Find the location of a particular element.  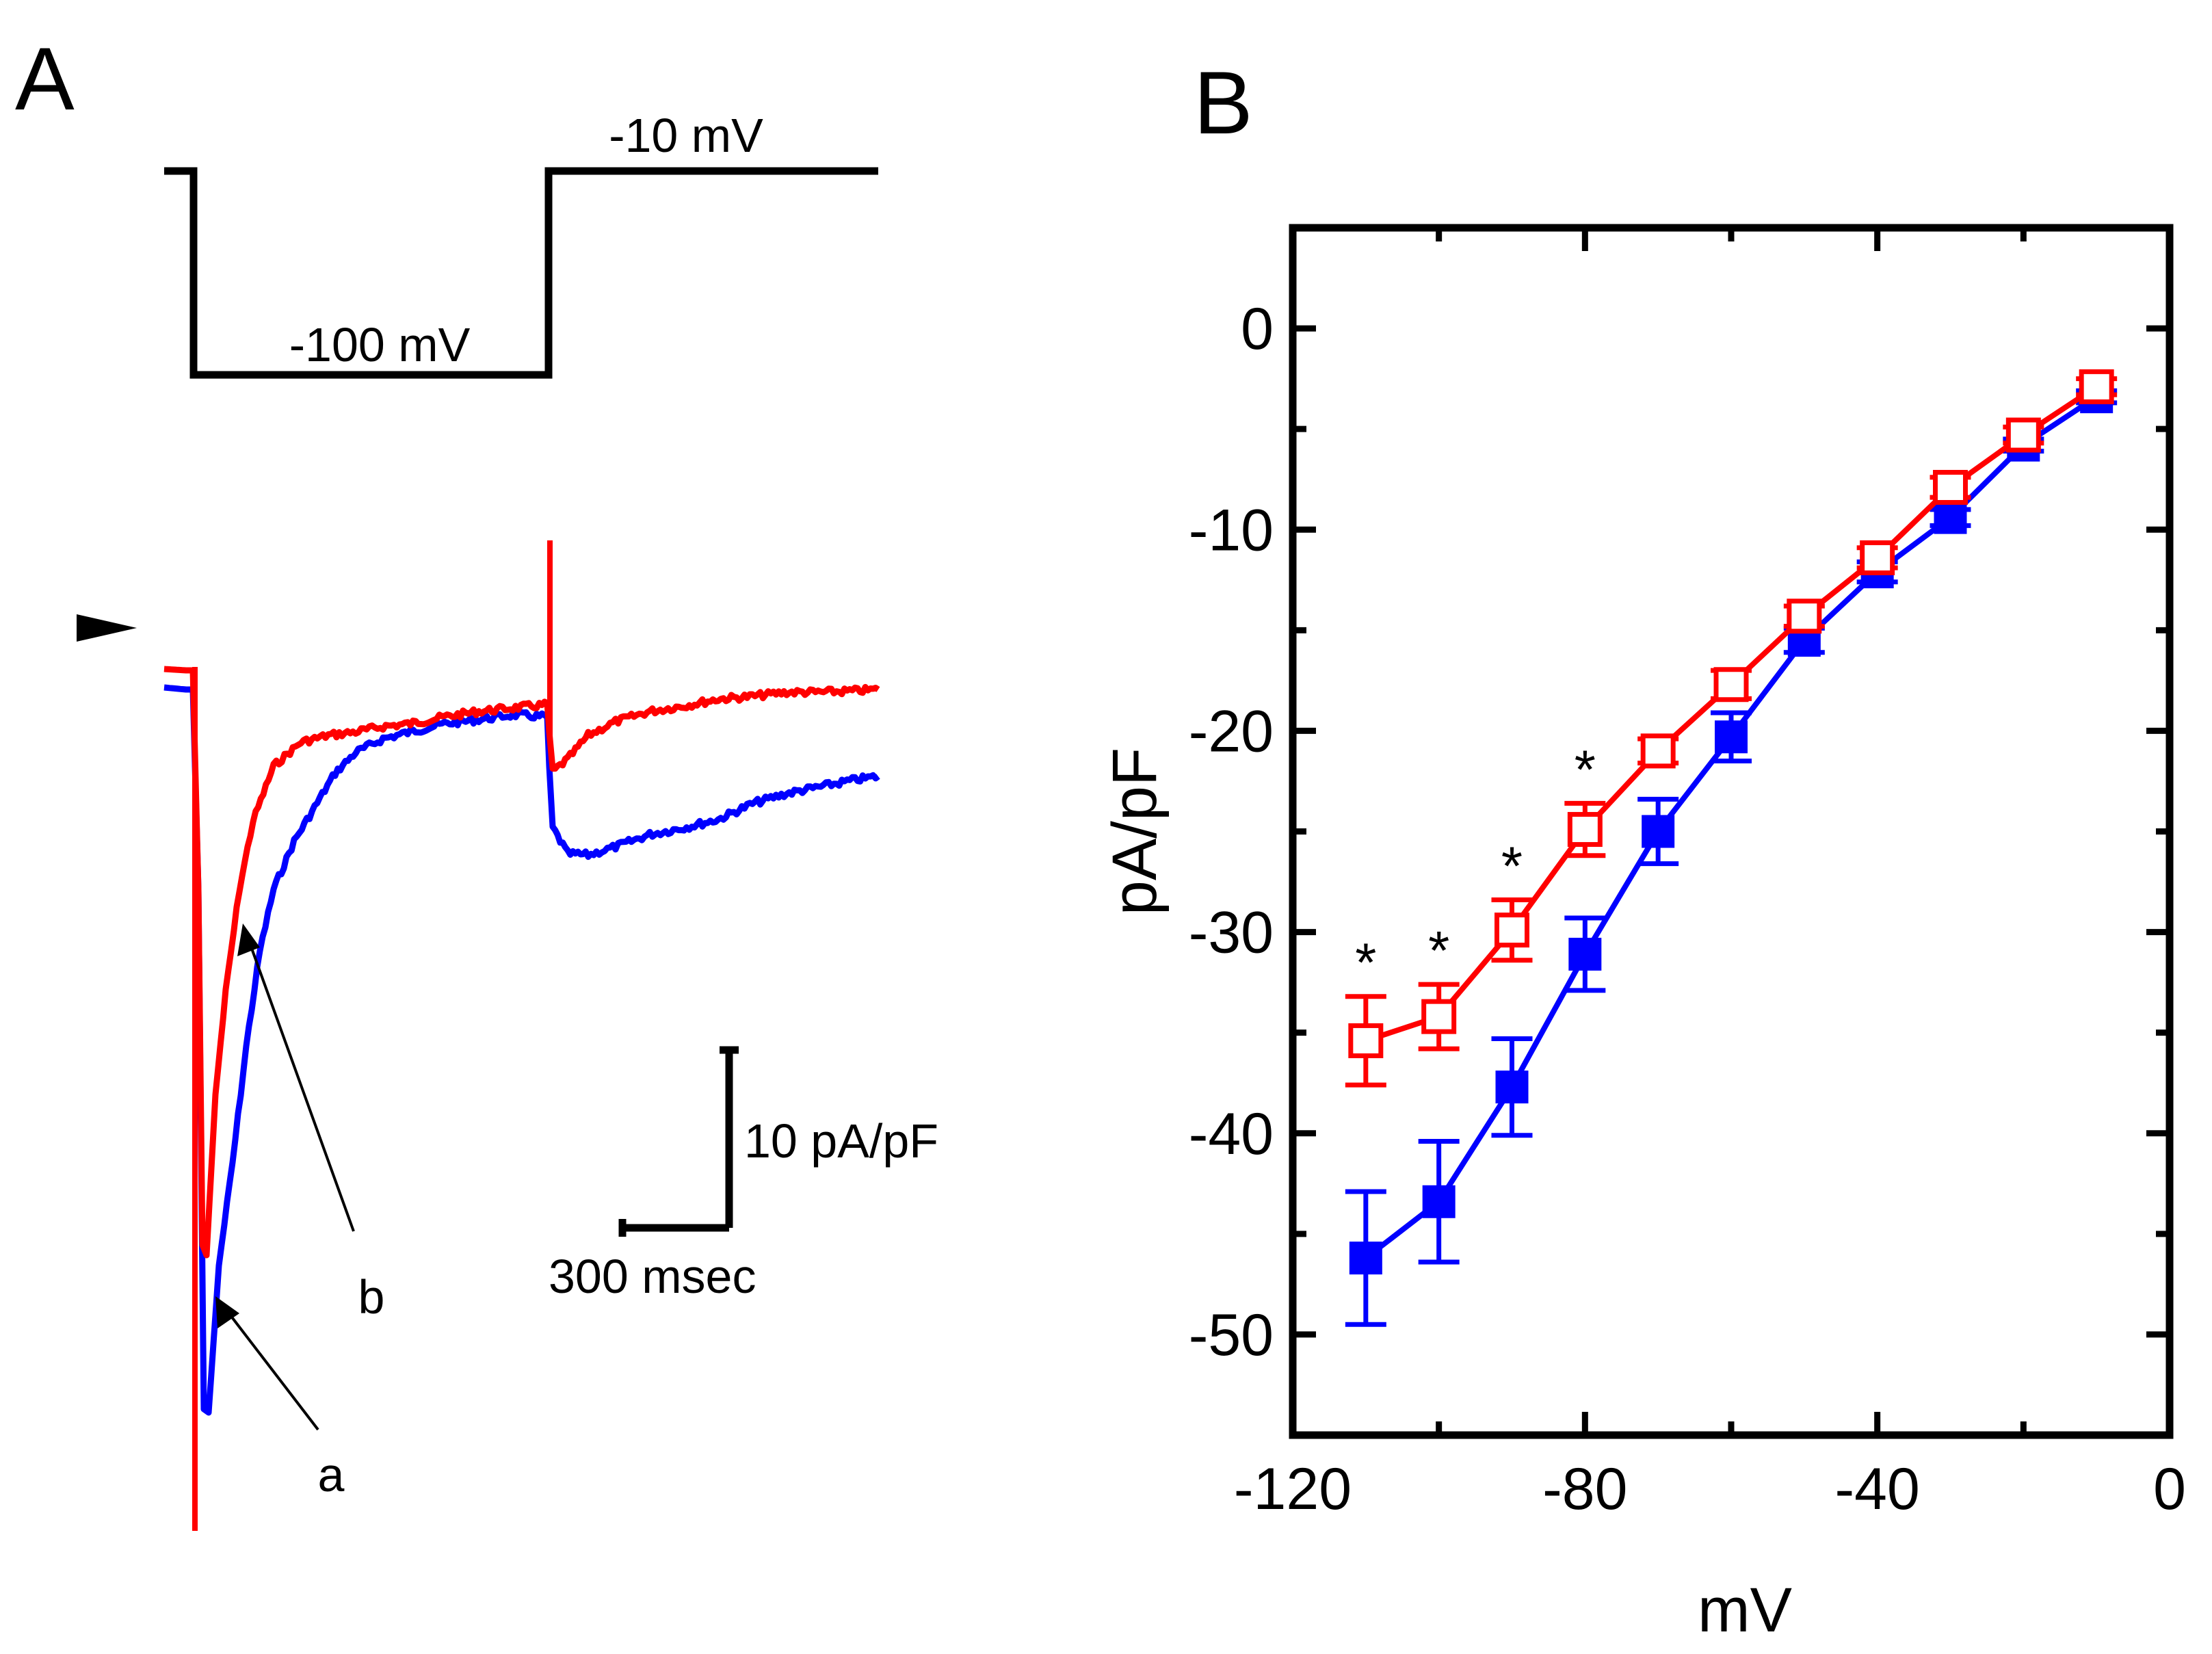

trace-b-arrow is located at coordinates (300, 1084).